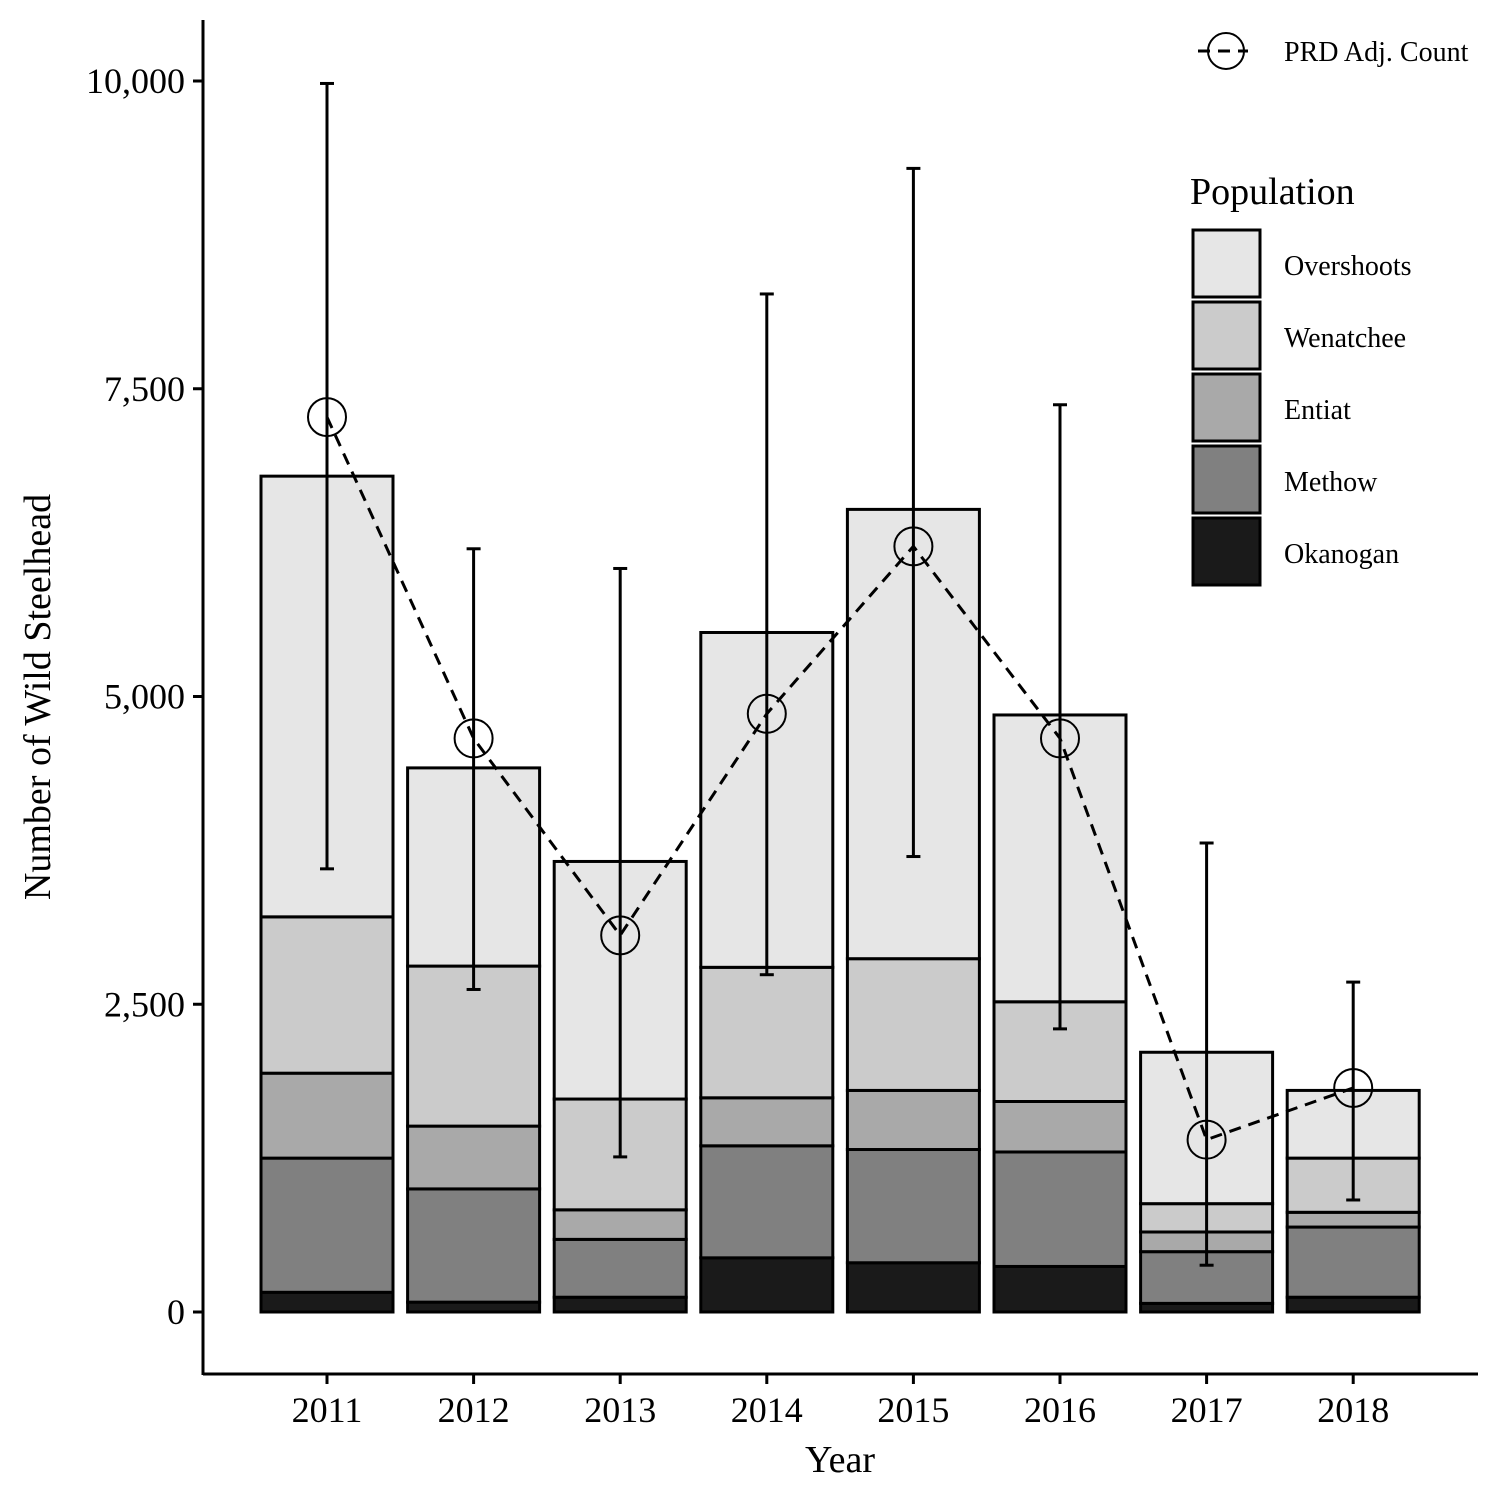 The height and width of the screenshot is (1500, 1500). Describe the element at coordinates (913, 1024) in the screenshot. I see `bar-wenatchee-2015` at that location.